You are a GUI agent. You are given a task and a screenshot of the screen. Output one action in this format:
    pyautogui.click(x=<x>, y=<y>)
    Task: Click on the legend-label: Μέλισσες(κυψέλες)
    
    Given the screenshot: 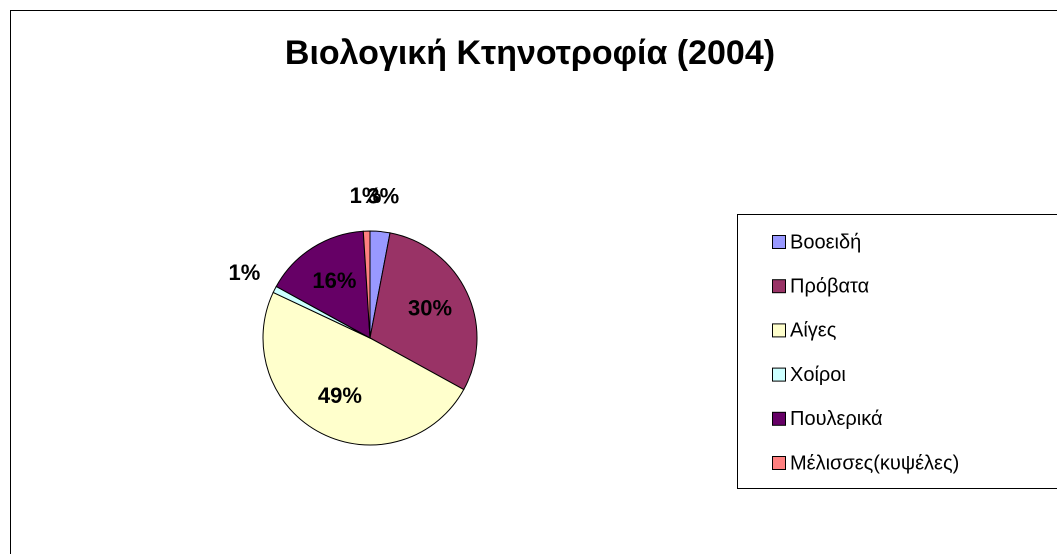 What is the action you would take?
    pyautogui.click(x=874, y=463)
    